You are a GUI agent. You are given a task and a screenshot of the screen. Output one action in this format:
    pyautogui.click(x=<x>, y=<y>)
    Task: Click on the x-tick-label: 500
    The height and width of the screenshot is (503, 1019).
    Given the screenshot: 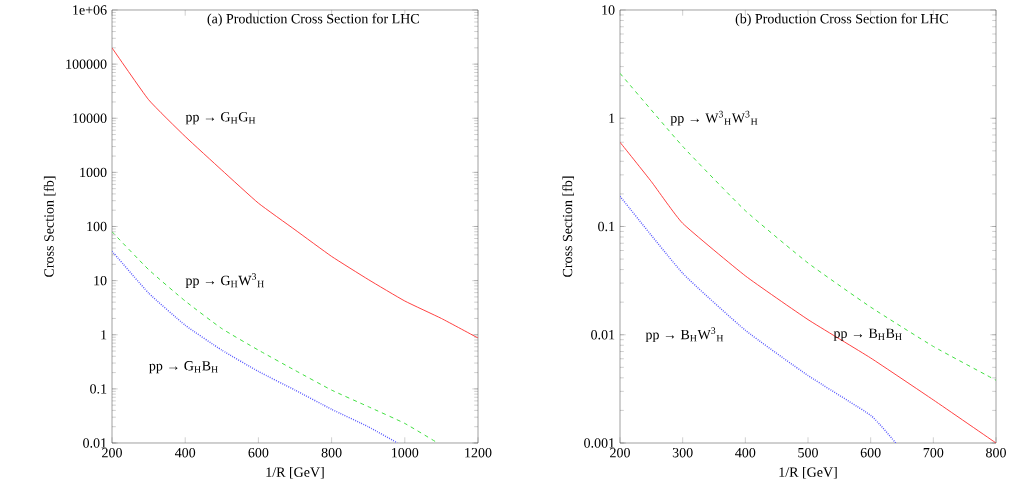 What is the action you would take?
    pyautogui.click(x=808, y=452)
    